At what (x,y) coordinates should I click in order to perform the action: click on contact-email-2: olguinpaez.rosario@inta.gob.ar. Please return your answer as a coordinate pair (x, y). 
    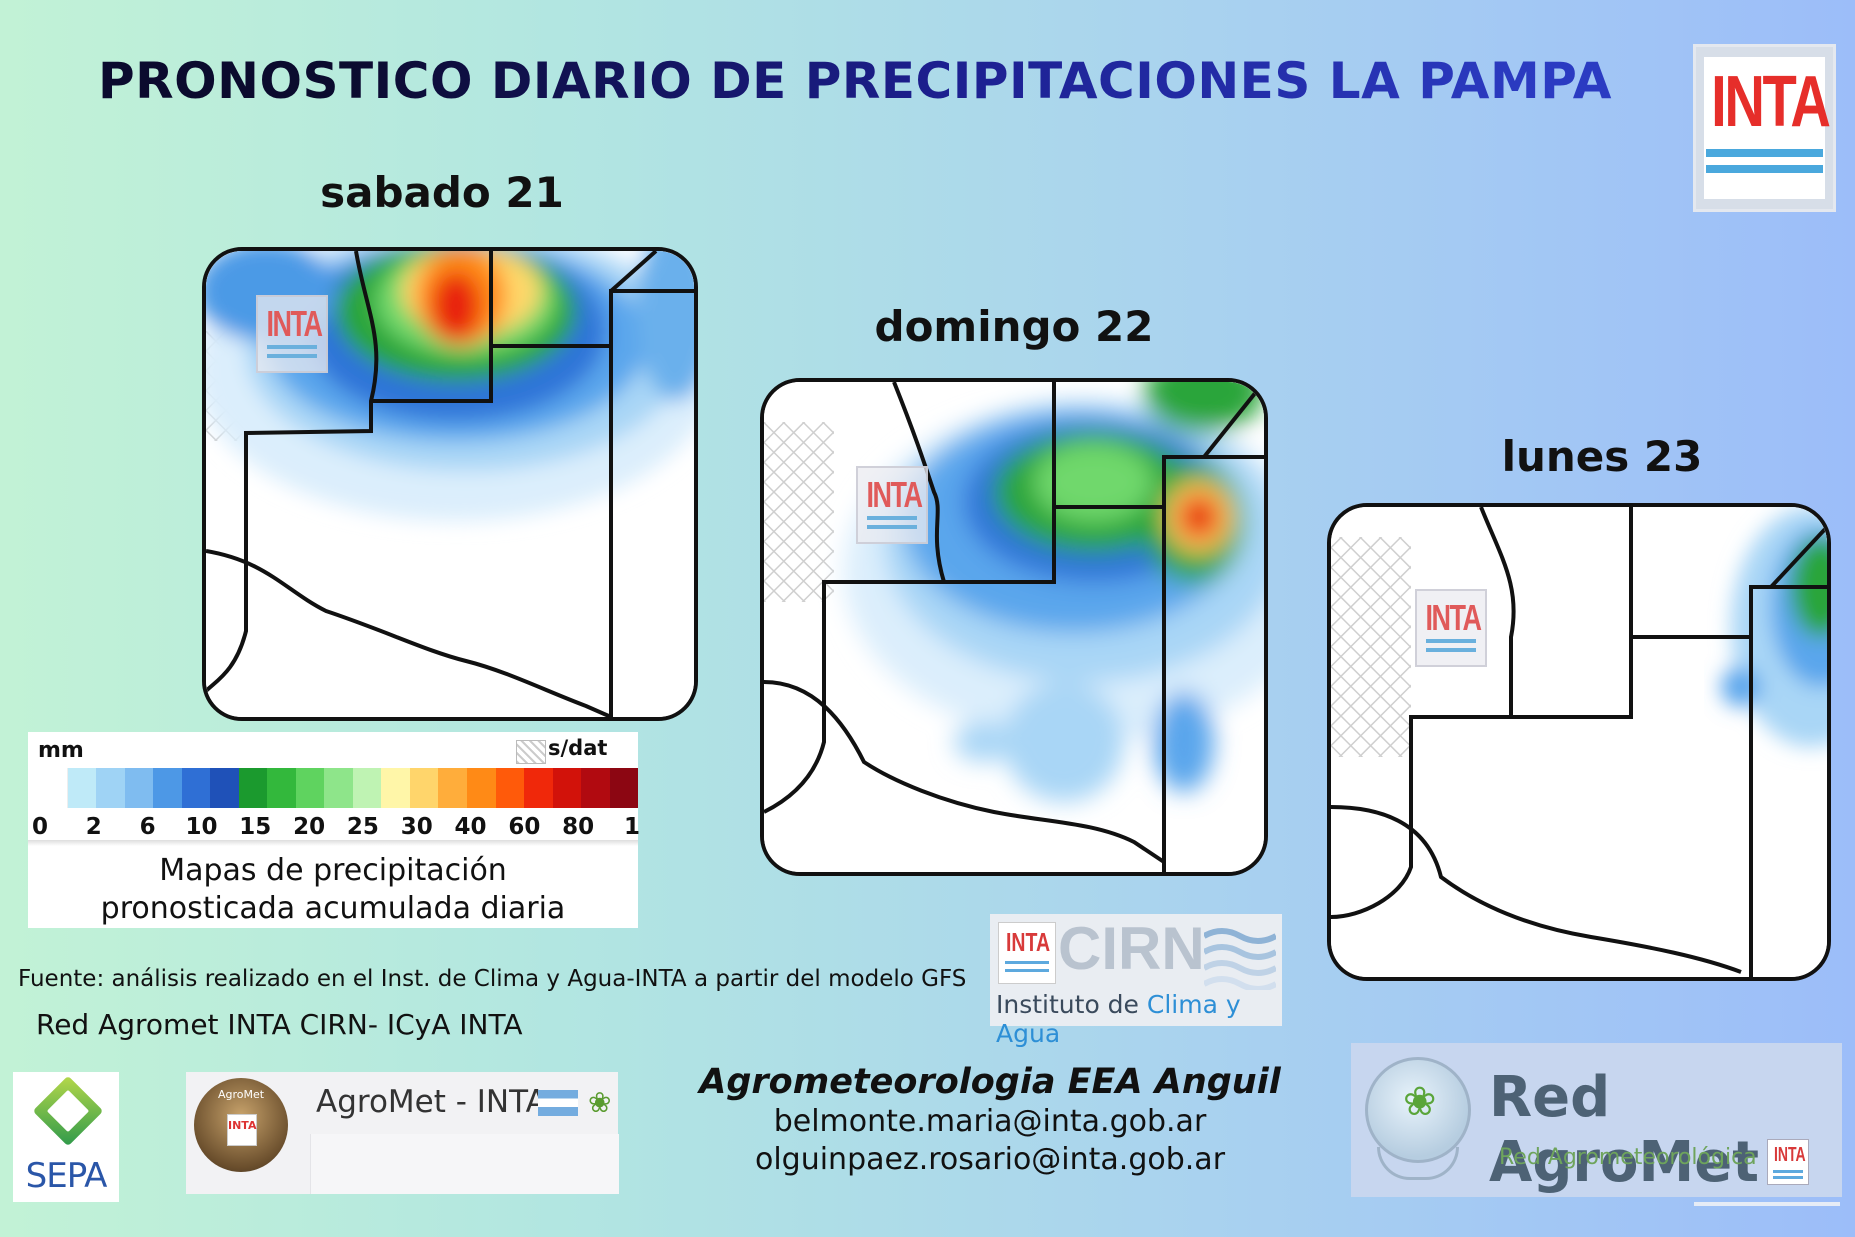
    Looking at the image, I should click on (990, 1159).